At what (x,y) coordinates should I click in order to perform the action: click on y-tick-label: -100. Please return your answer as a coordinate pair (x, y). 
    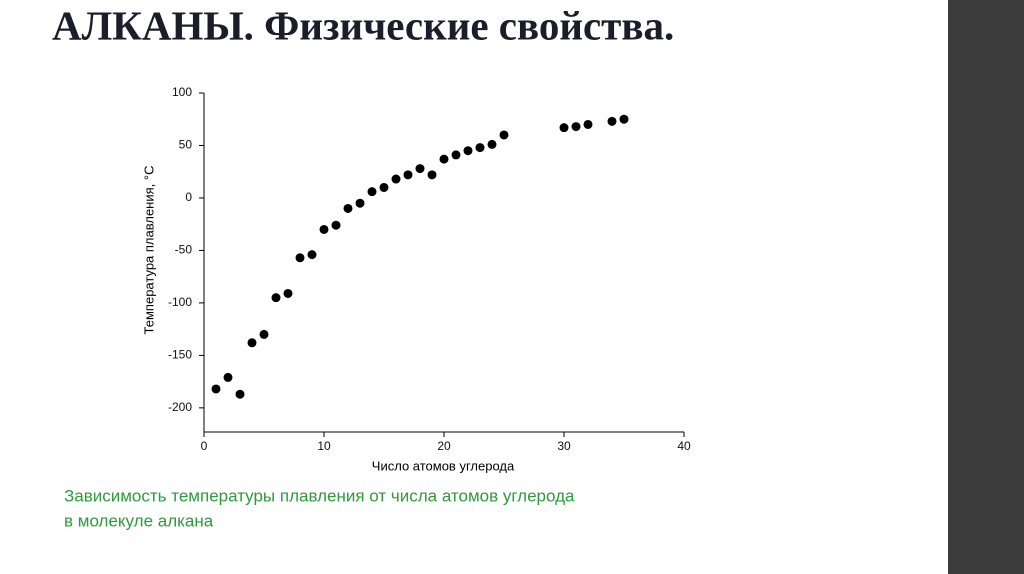
    Looking at the image, I should click on (180, 302).